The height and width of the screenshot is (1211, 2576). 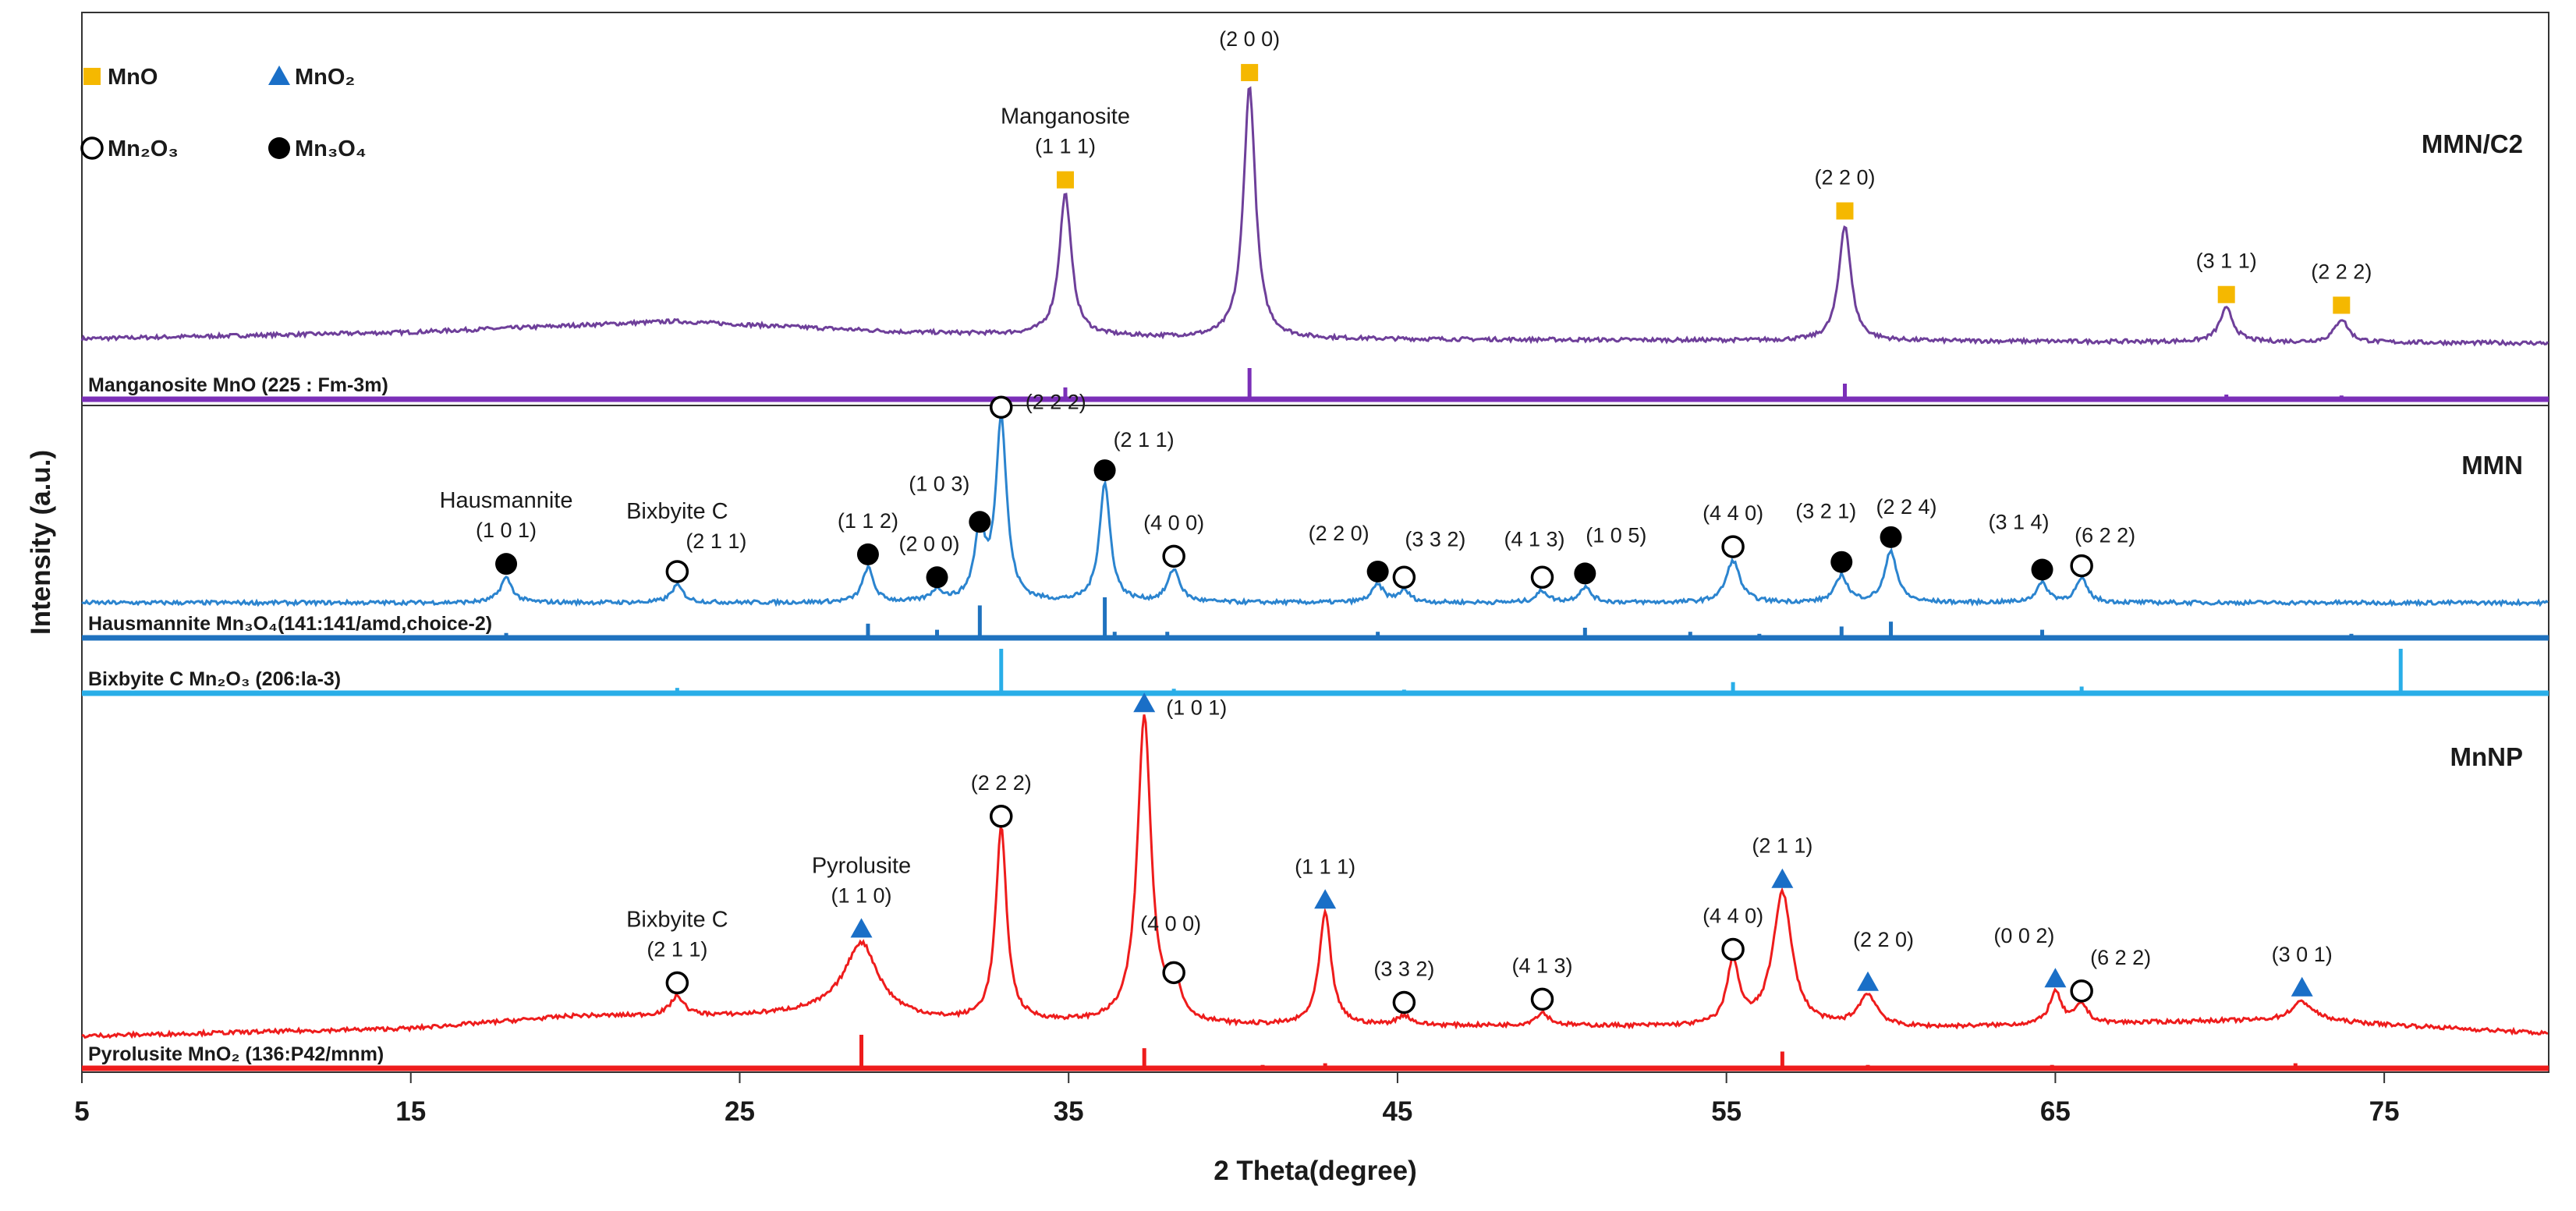 I want to click on reference-name: Pyrolusite MnO₂ (136:P42/mnm), so click(x=236, y=1054).